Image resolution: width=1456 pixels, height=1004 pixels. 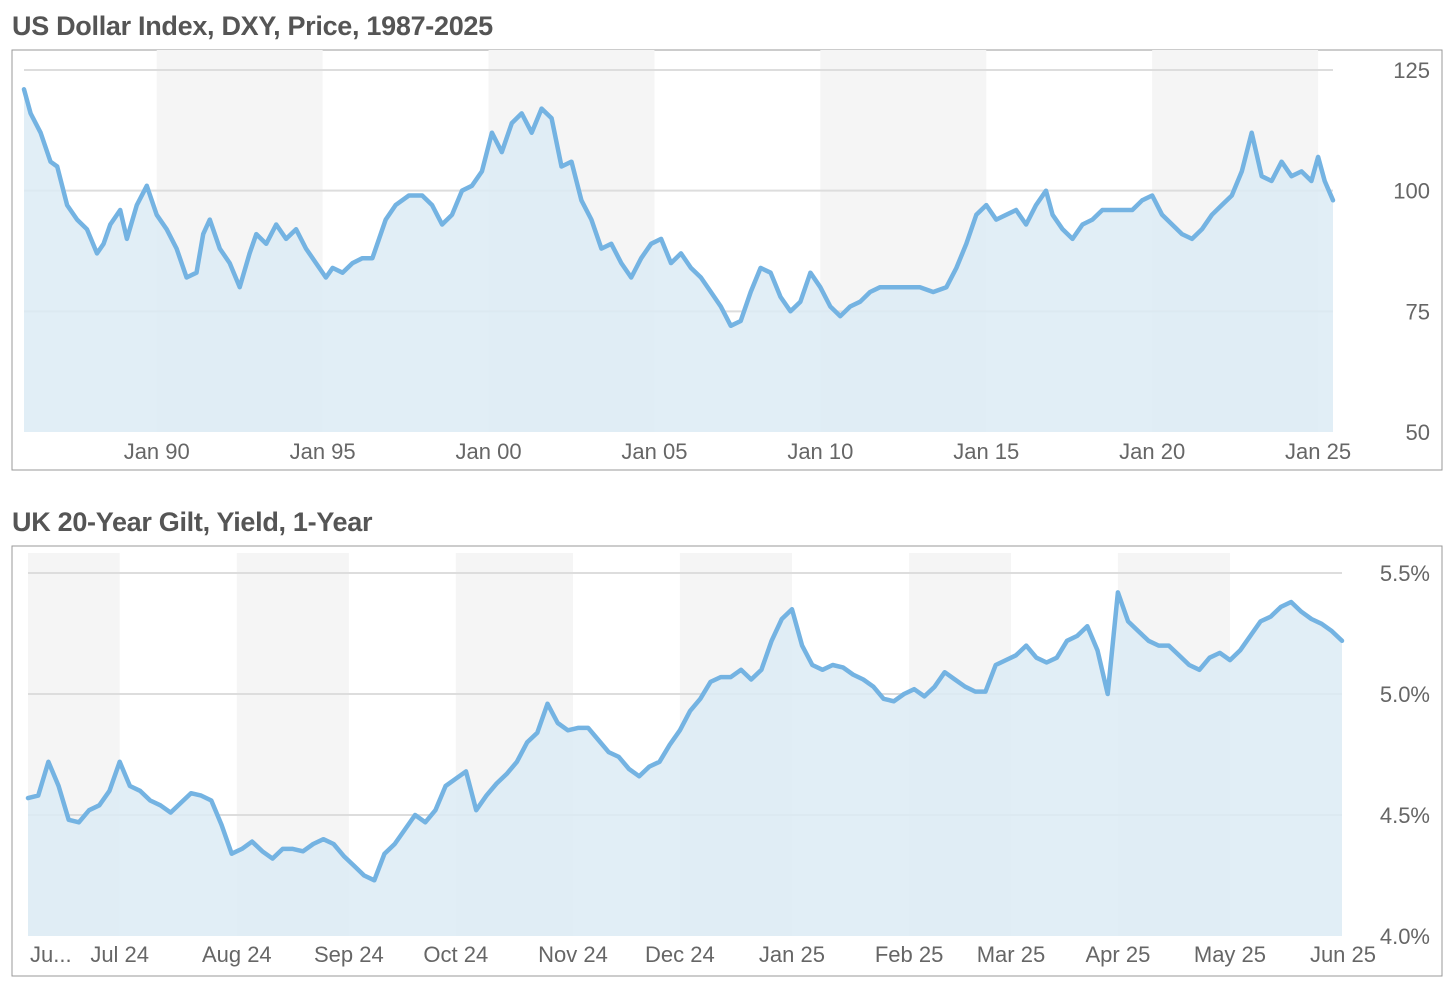 What do you see at coordinates (1405, 936) in the screenshot?
I see `y-tick-label: 4.0%` at bounding box center [1405, 936].